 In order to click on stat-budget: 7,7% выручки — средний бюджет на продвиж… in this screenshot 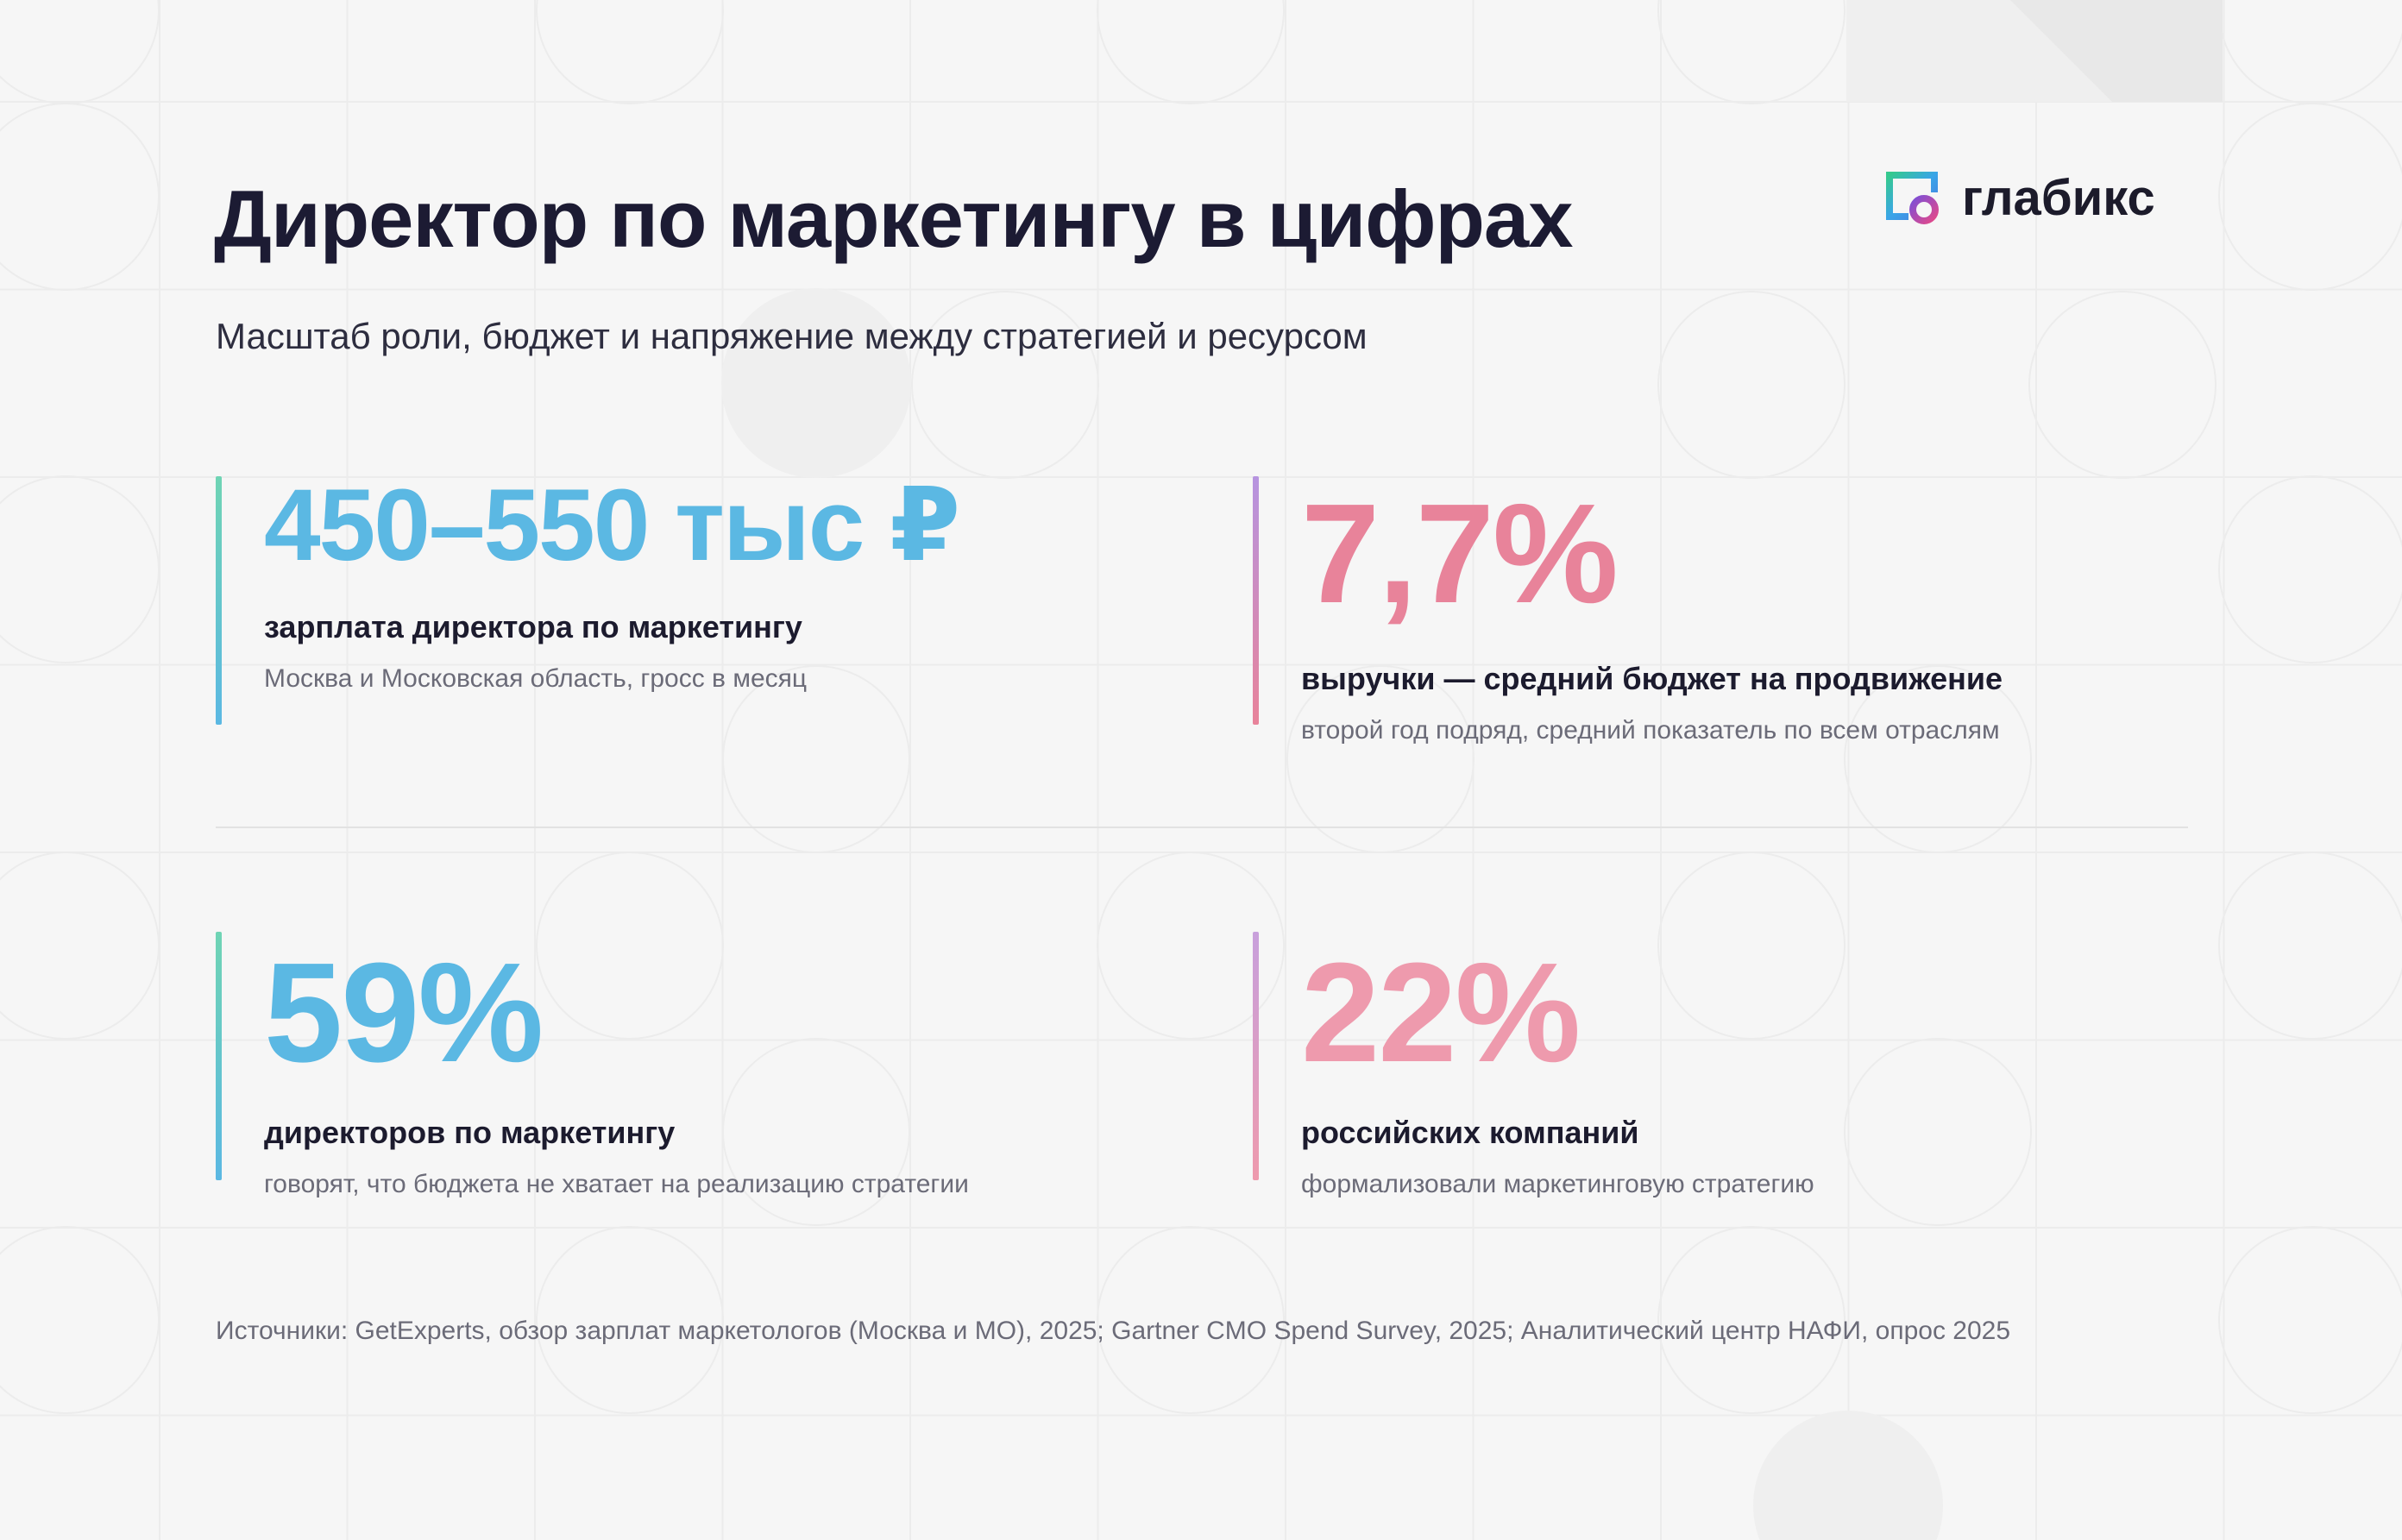, I will do `click(1628, 610)`.